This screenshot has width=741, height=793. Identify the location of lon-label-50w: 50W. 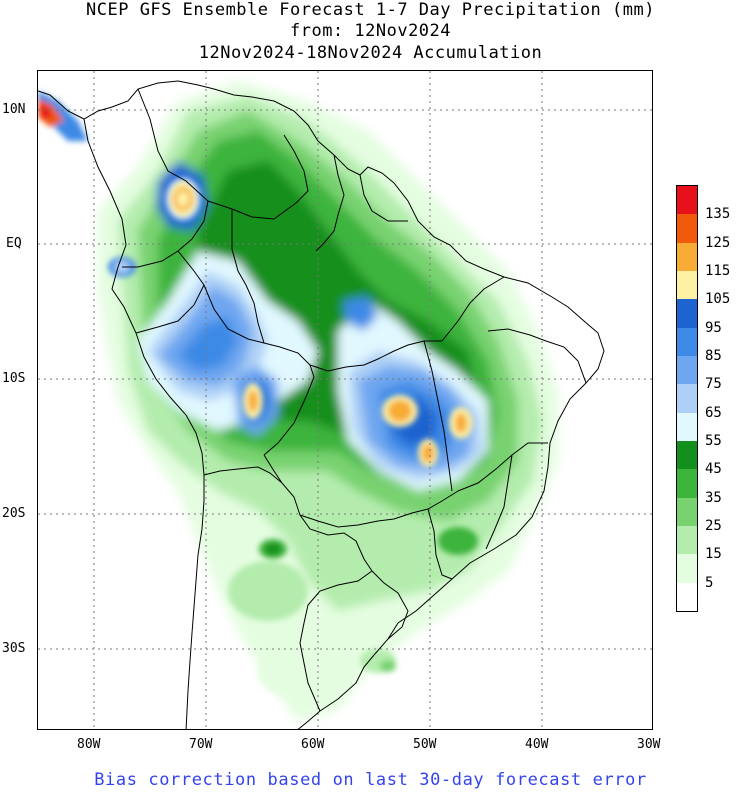
(425, 744).